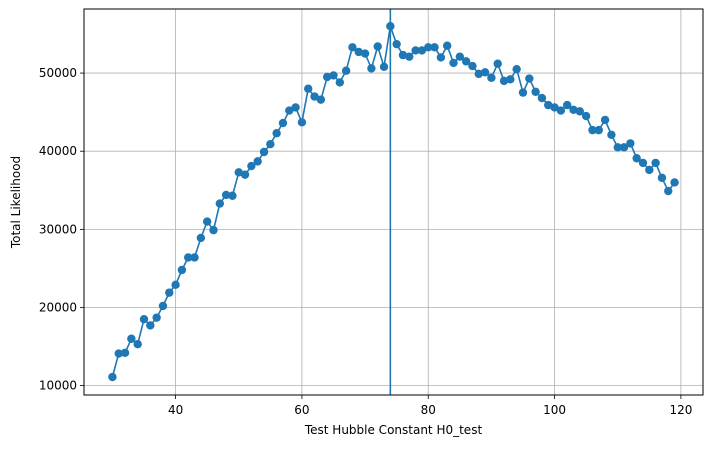  I want to click on x-tick-label: 80, so click(428, 410).